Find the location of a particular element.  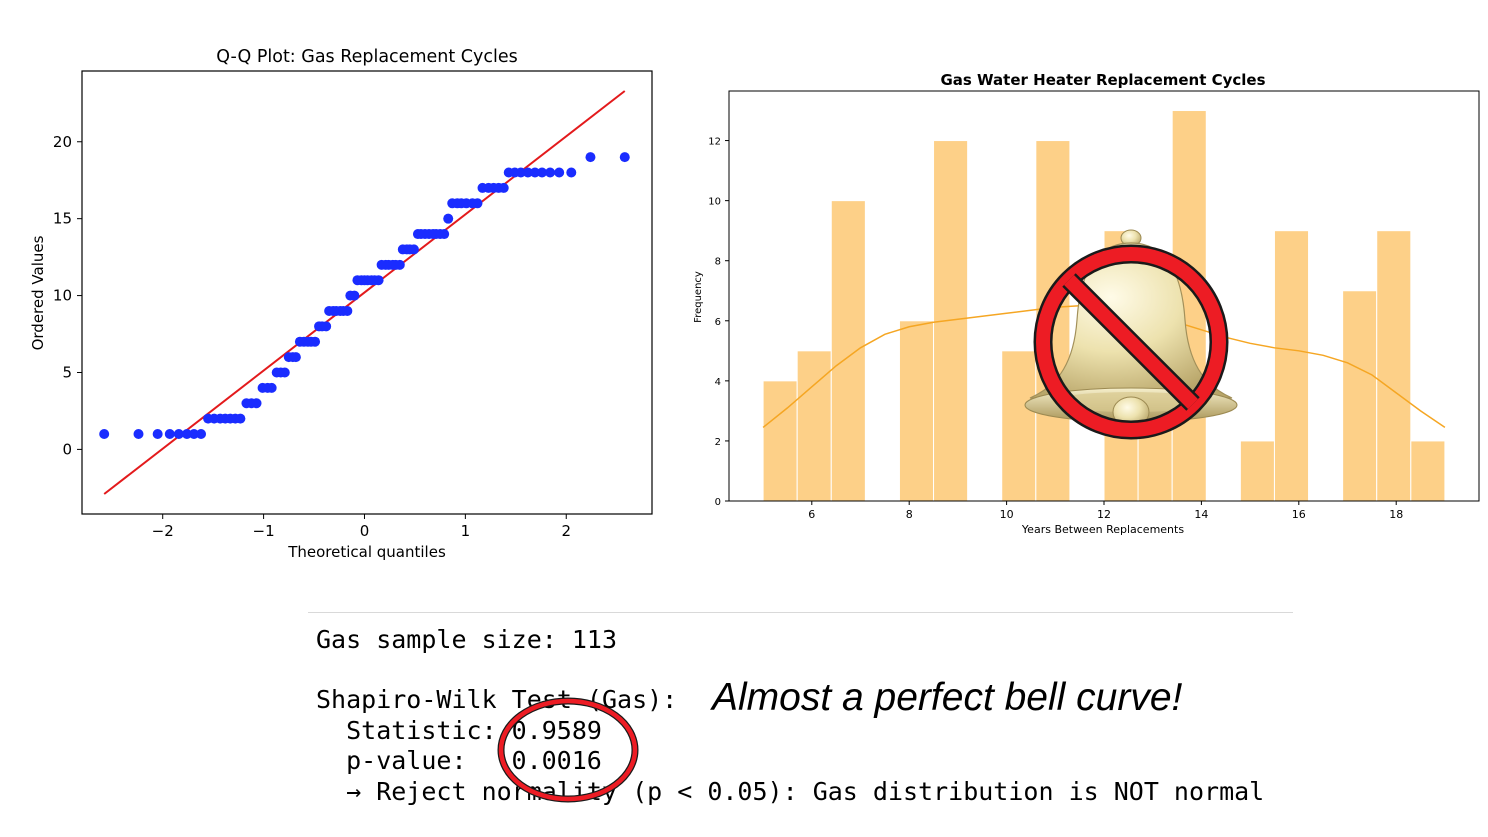

qq-ytick-label: 5 is located at coordinates (67, 372).